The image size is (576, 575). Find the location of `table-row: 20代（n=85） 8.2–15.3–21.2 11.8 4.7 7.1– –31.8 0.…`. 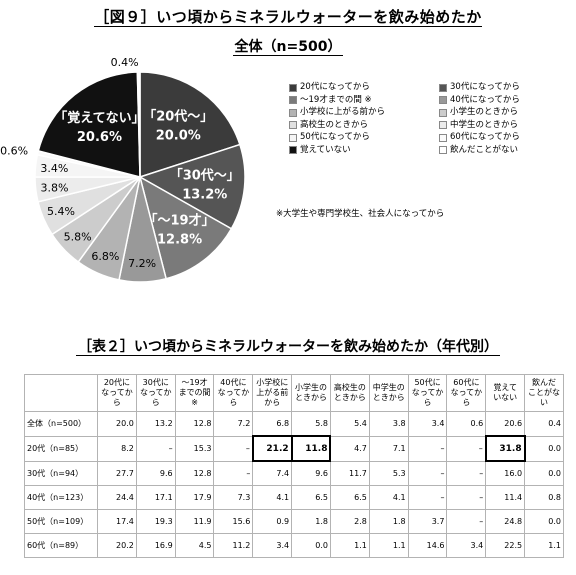

table-row: 20代（n=85） 8.2–15.3–21.2 11.8 4.7 7.1– –31.8 0.… is located at coordinates (294, 448).